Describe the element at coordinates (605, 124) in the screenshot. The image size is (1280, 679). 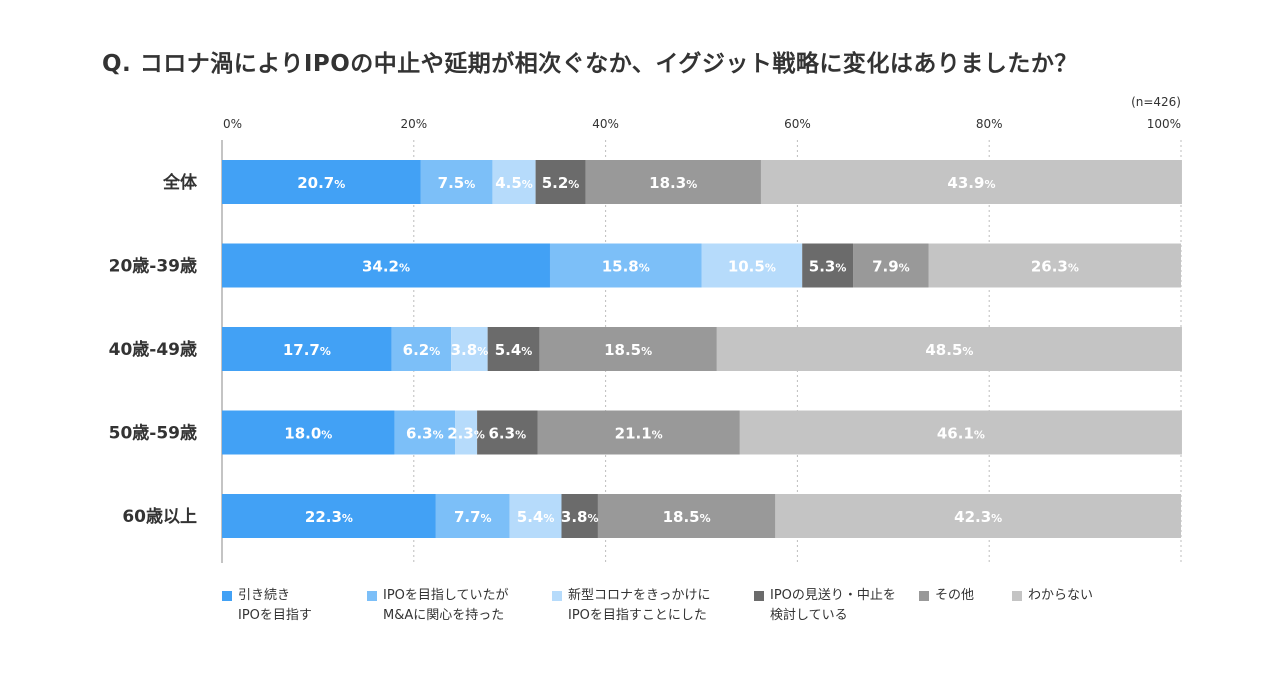
I see `x-tick-label-2: 40%` at that location.